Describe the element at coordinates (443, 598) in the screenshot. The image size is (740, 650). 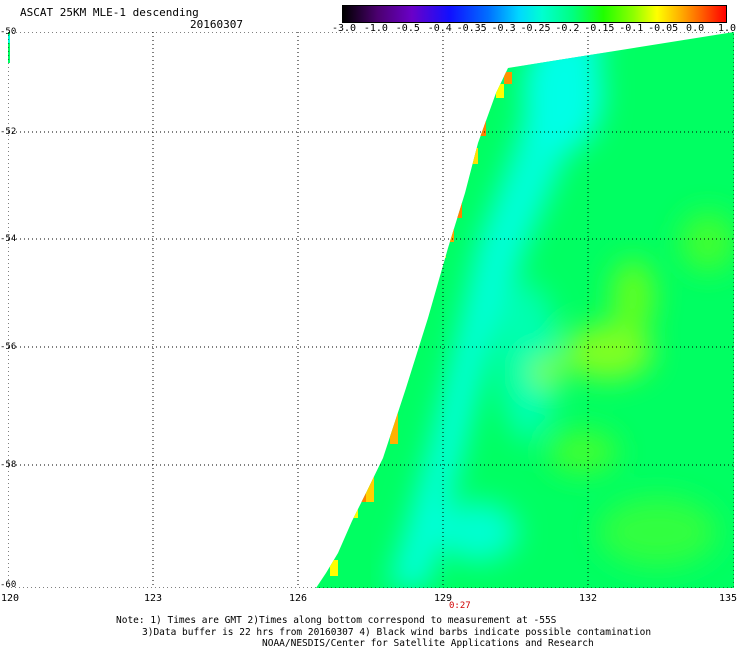
I see `lon-tick-label: 129` at that location.